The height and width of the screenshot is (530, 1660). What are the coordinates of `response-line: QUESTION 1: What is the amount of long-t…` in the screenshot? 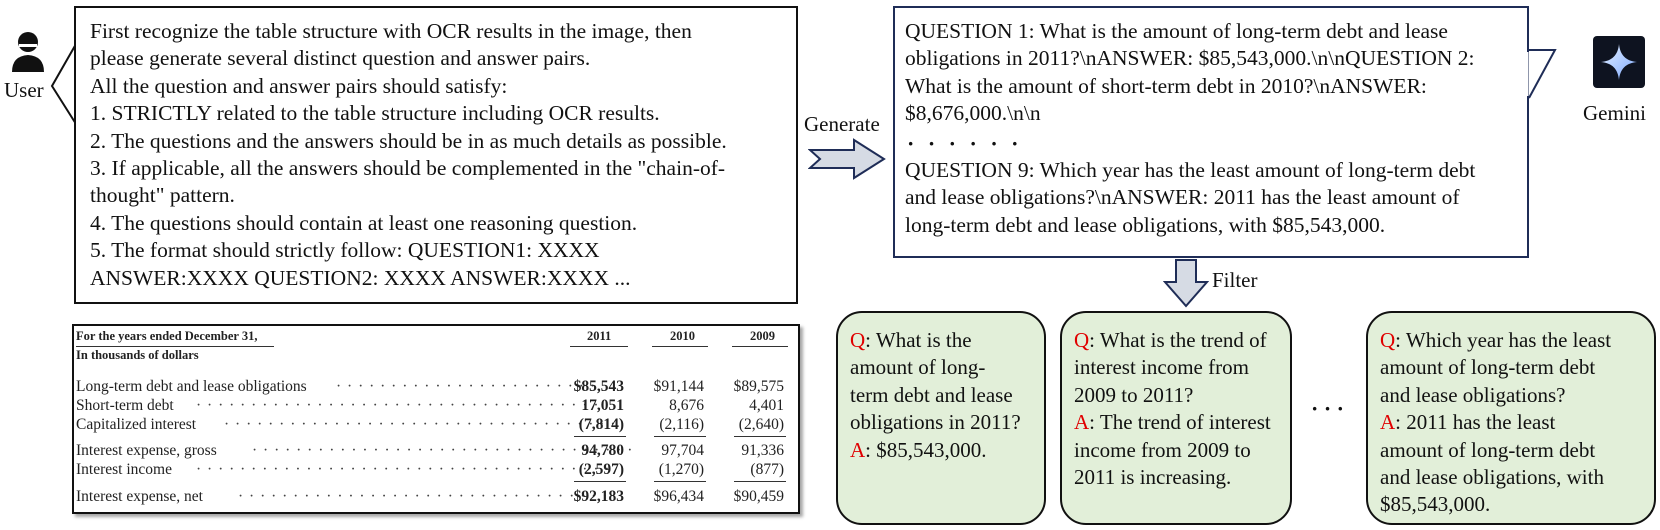 It's located at (1176, 31).